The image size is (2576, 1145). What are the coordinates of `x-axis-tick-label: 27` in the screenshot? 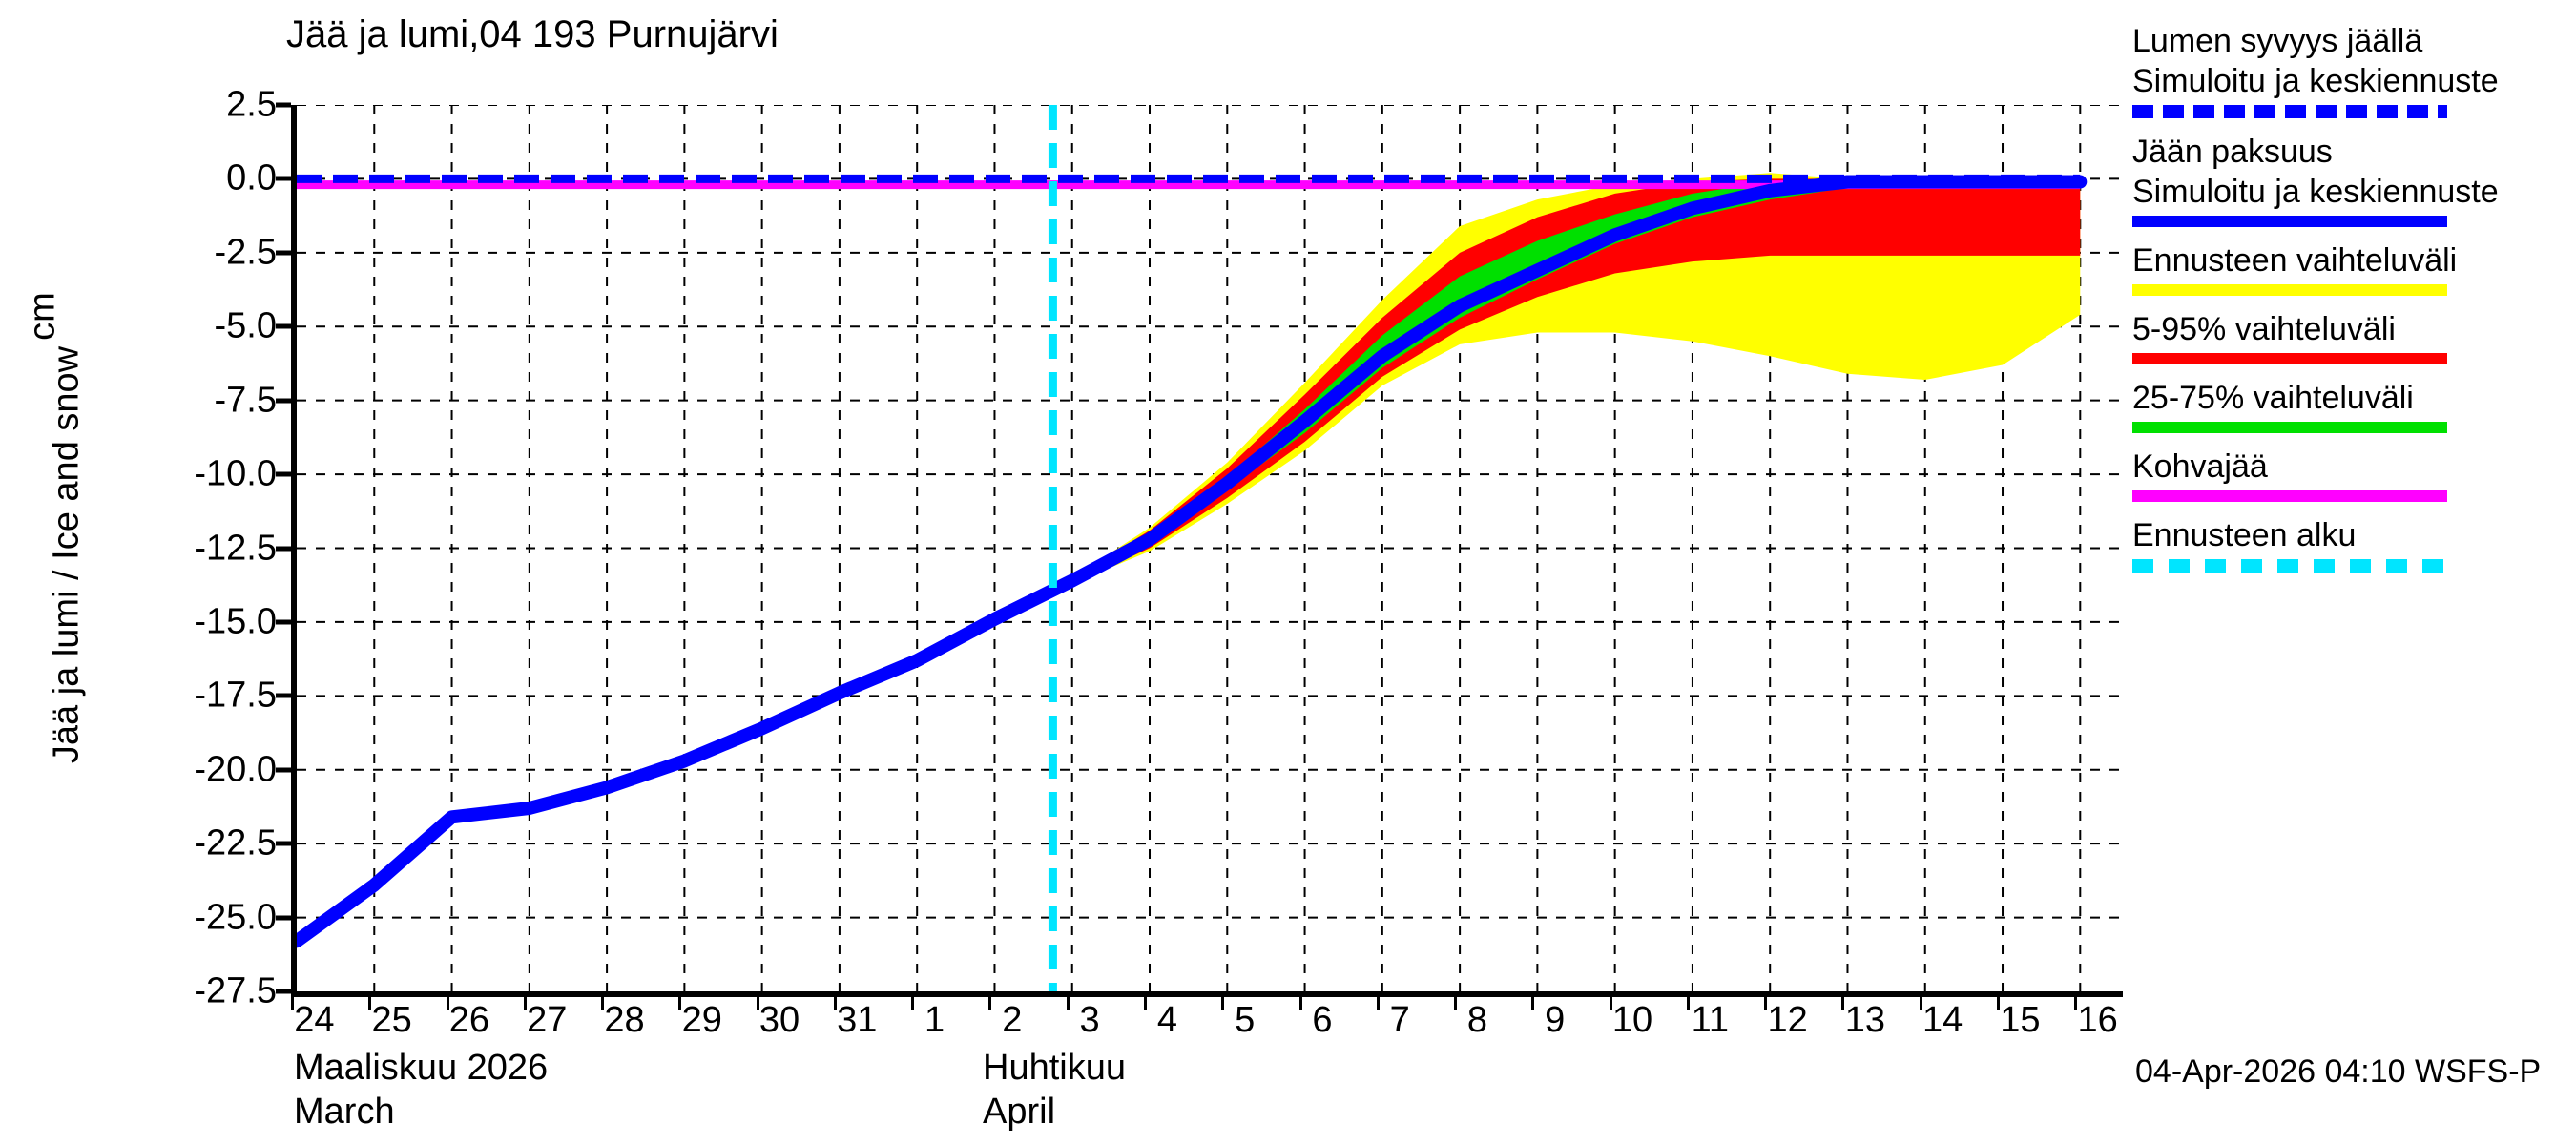 It's located at (547, 1020).